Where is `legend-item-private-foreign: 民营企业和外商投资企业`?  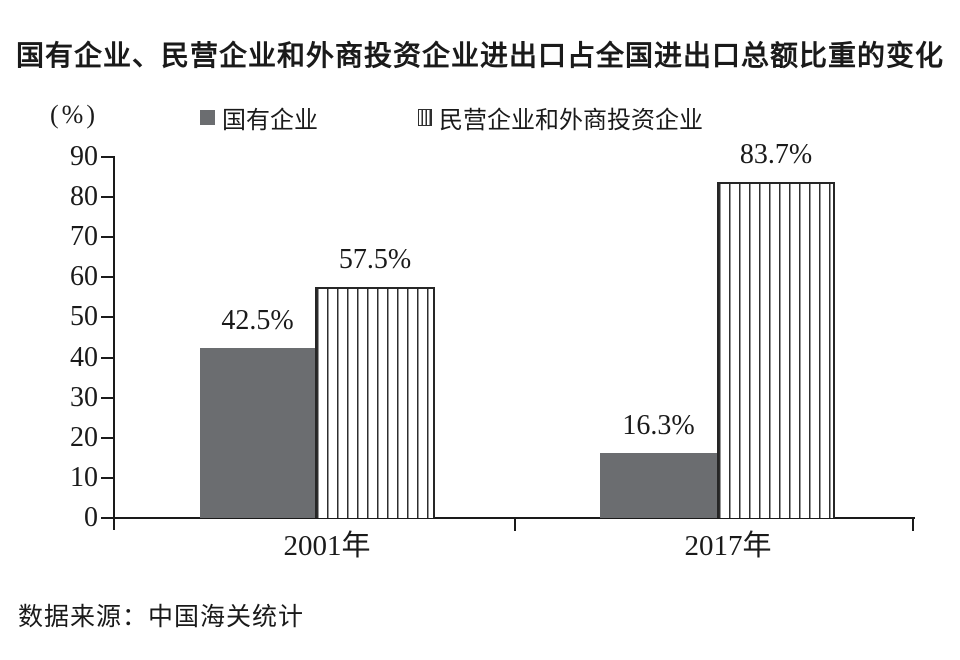 legend-item-private-foreign: 民营企业和外商投资企业 is located at coordinates (560, 117).